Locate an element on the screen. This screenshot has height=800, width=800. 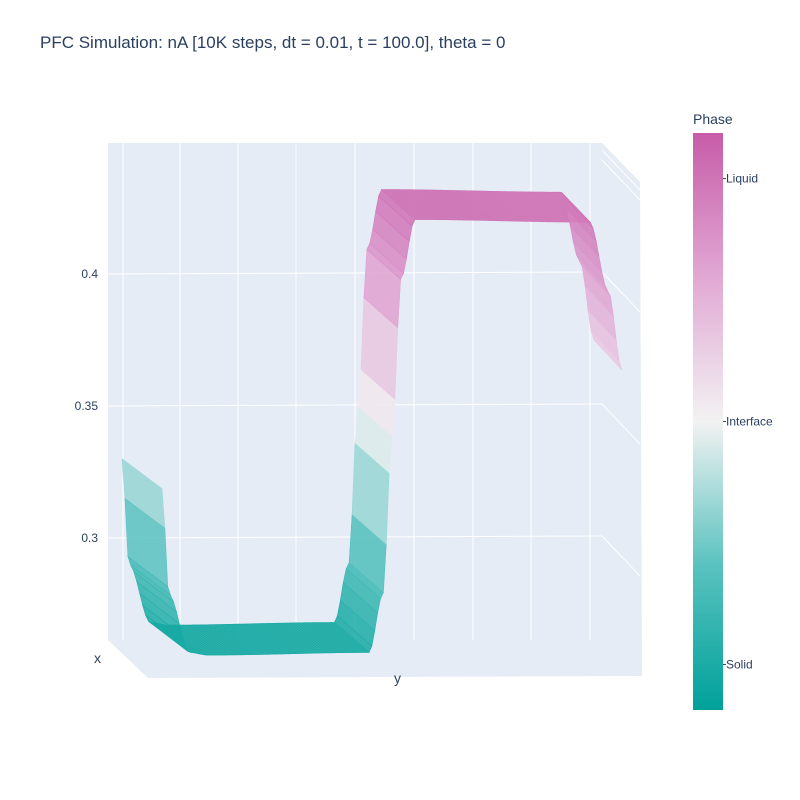
colorbar-tick-liquid: Liquid is located at coordinates (742, 179).